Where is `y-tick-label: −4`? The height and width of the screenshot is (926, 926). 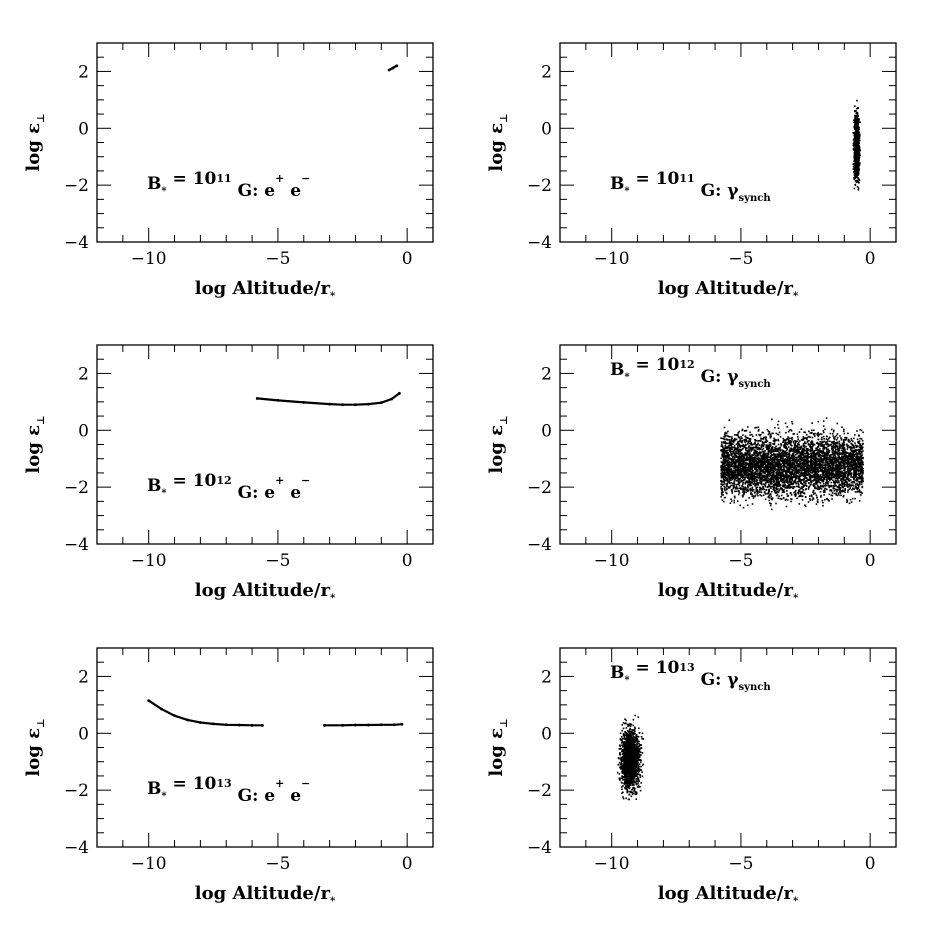 y-tick-label: −4 is located at coordinates (76, 545).